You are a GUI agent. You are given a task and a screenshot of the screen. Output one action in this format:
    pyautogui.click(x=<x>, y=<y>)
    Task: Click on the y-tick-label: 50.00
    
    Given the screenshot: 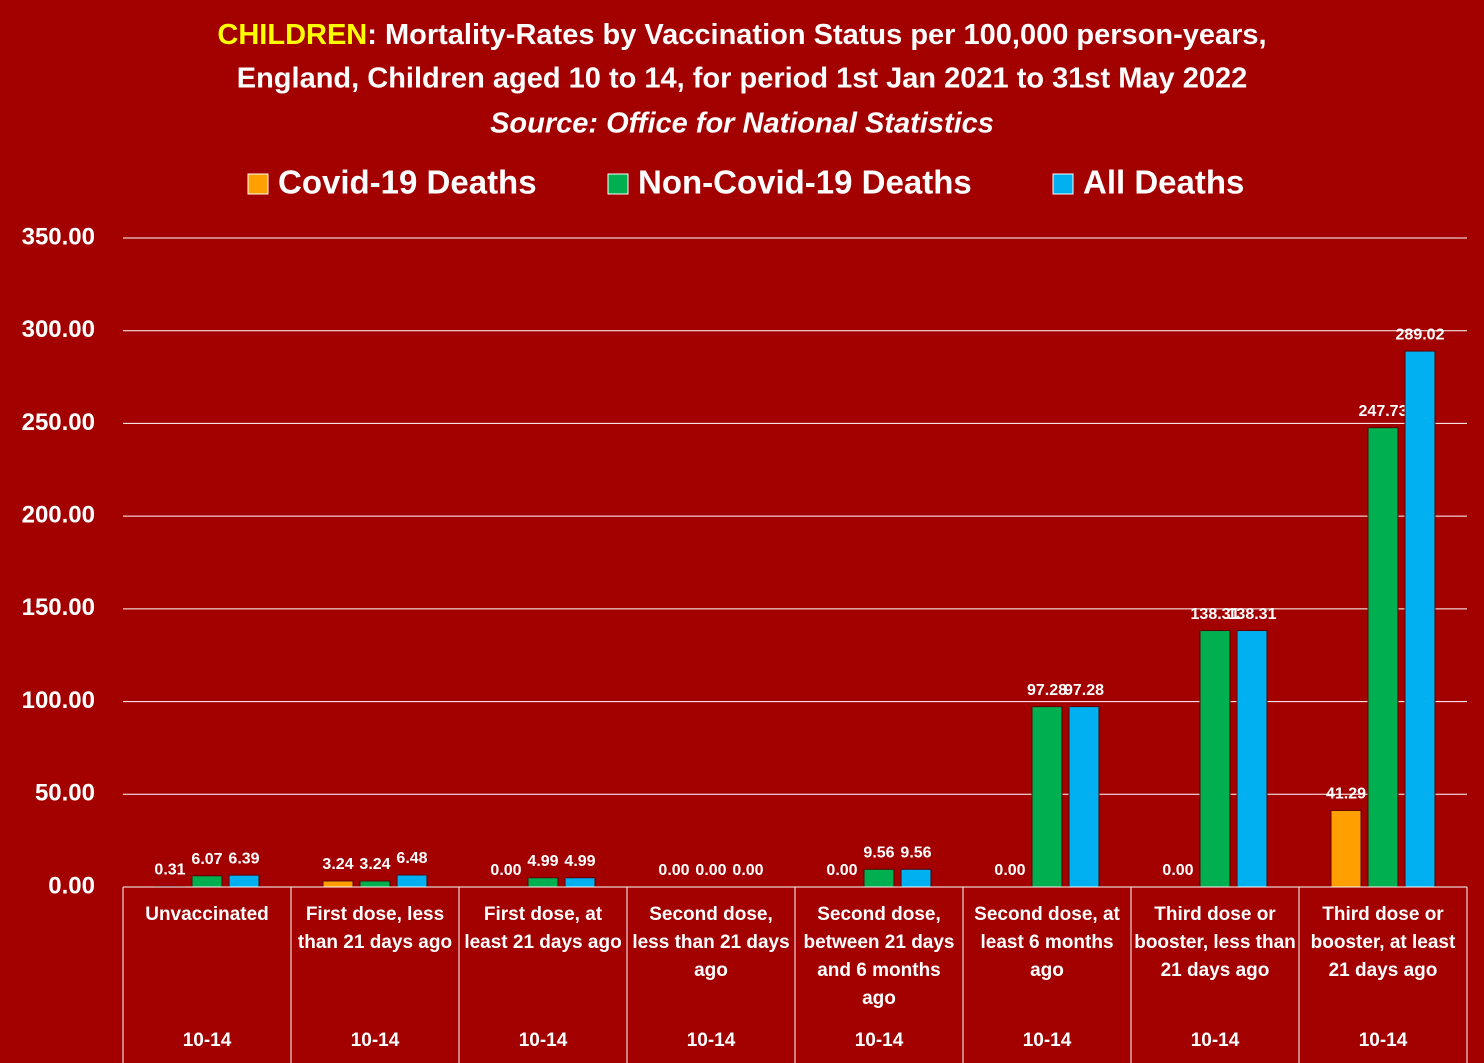 What is the action you would take?
    pyautogui.click(x=65, y=793)
    